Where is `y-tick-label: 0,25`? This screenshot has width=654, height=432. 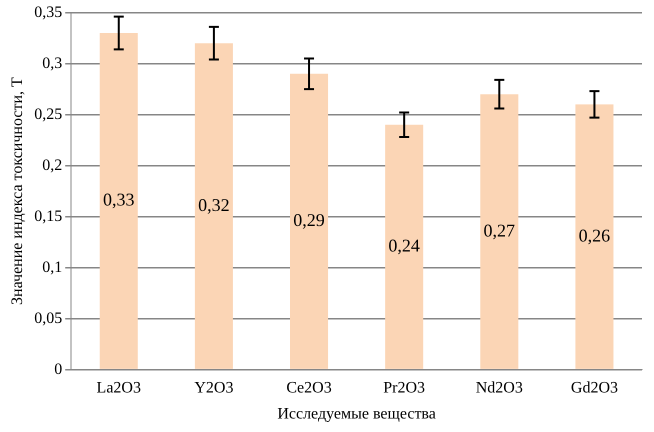
y-tick-label: 0,25 is located at coordinates (48, 114).